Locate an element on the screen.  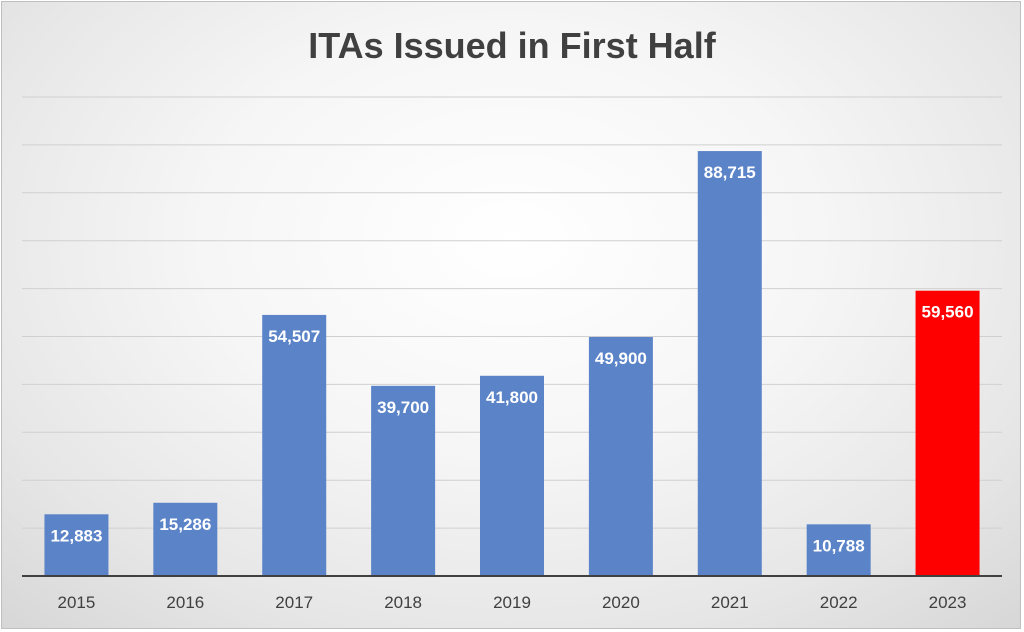
x-tick-label-2023: 2023 is located at coordinates (948, 602).